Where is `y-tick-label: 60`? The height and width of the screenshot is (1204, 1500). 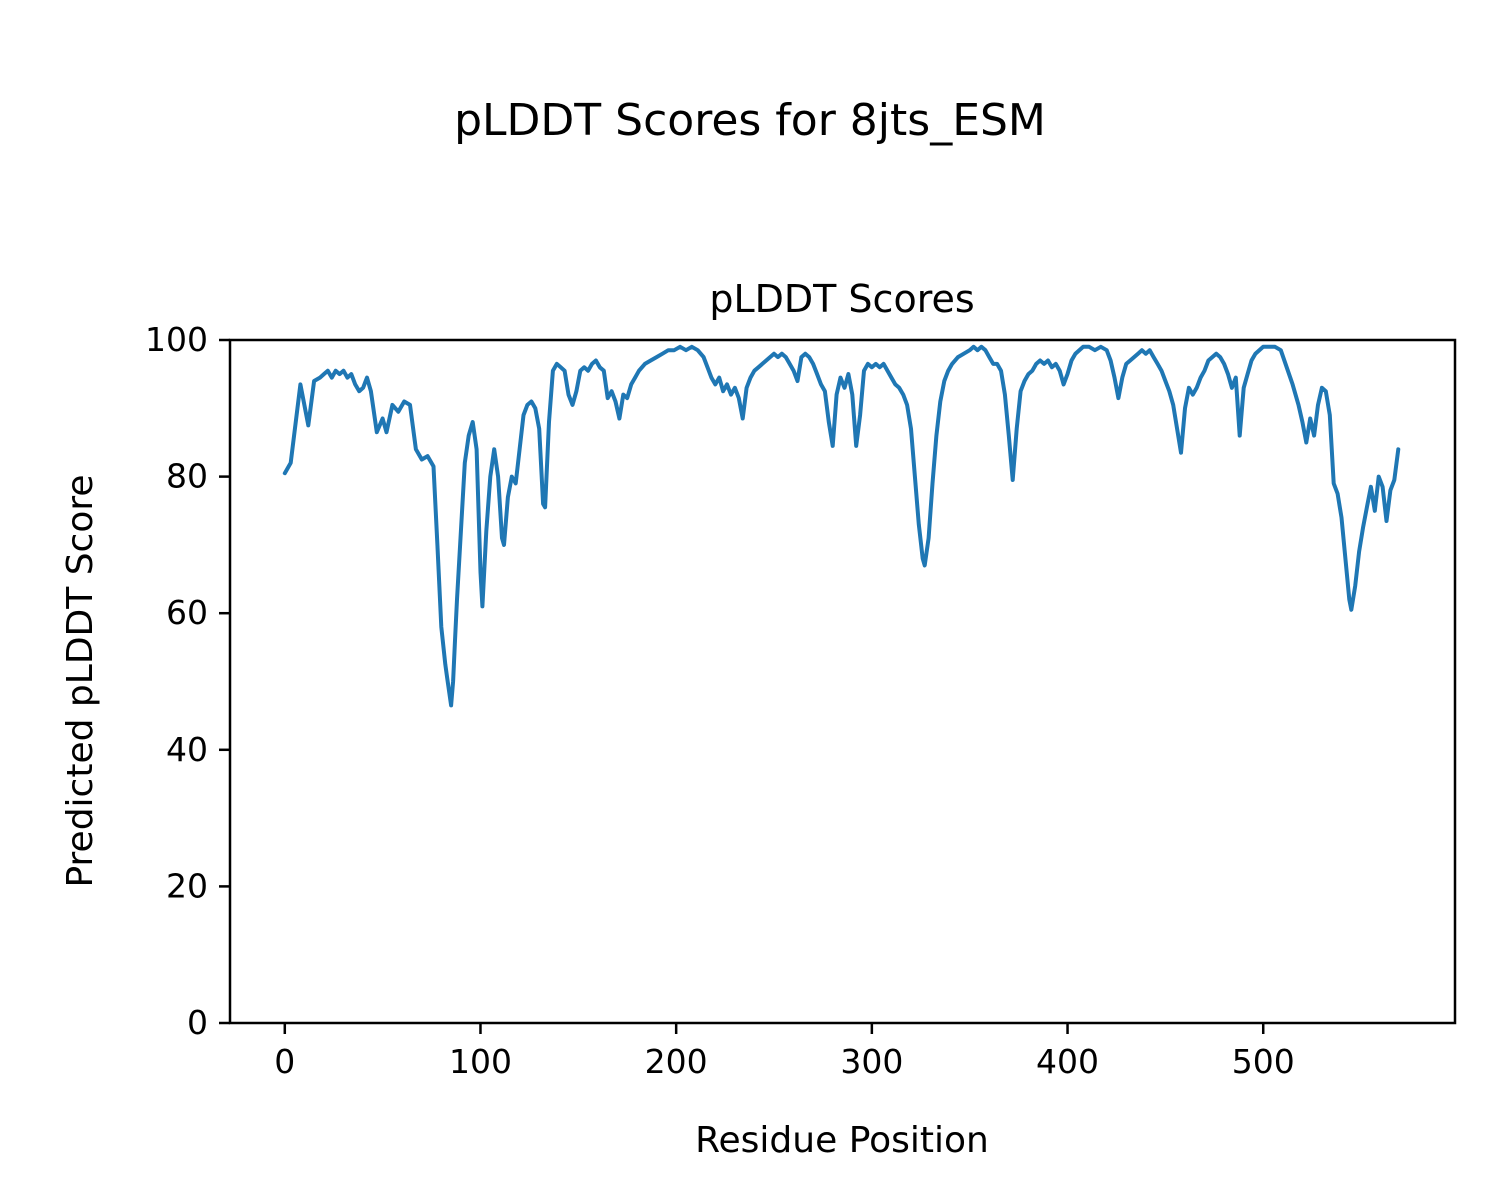 y-tick-label: 60 is located at coordinates (187, 612).